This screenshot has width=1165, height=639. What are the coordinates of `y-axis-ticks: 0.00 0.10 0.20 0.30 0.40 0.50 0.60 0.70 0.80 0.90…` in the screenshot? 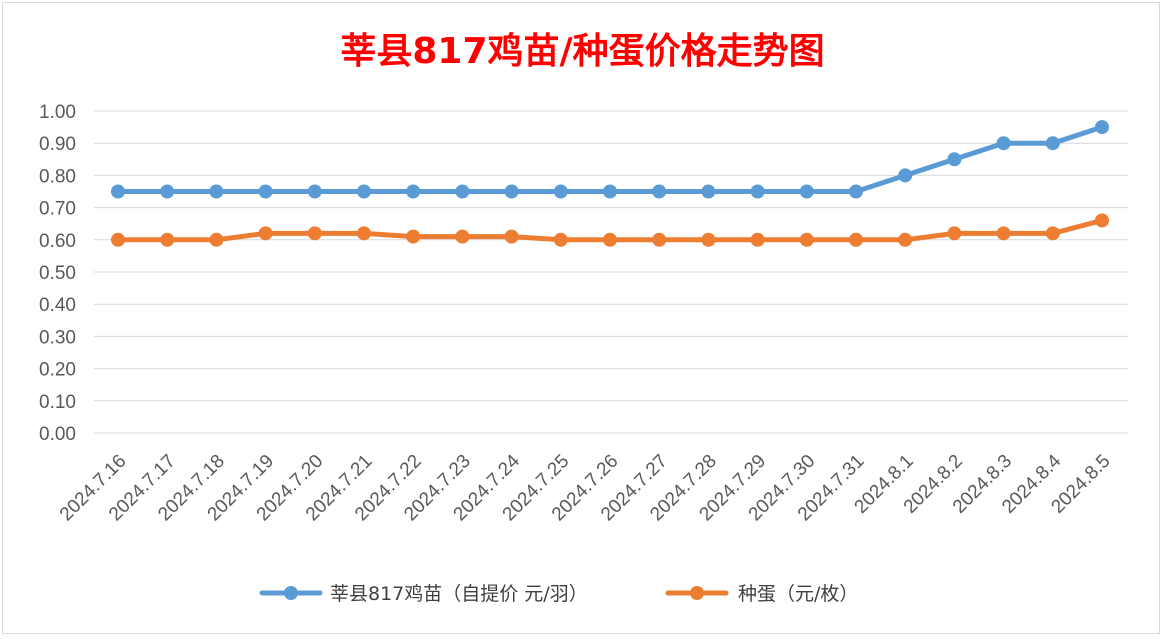 It's located at (57, 273).